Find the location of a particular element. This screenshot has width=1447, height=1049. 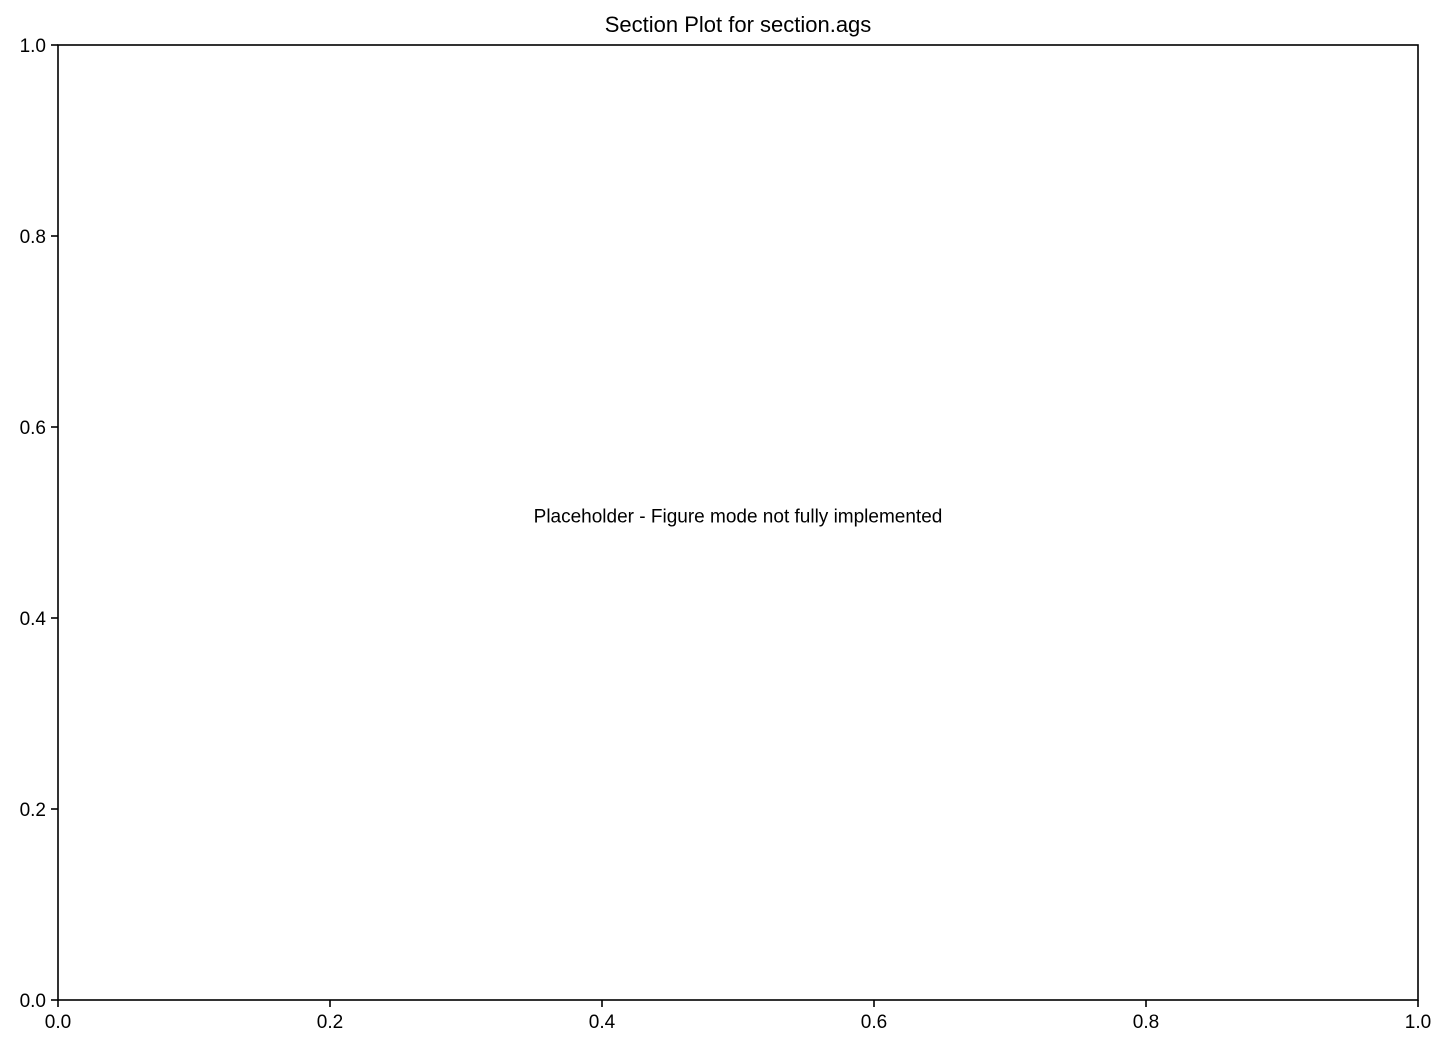

x-tick-label: 0.4 is located at coordinates (602, 1022).